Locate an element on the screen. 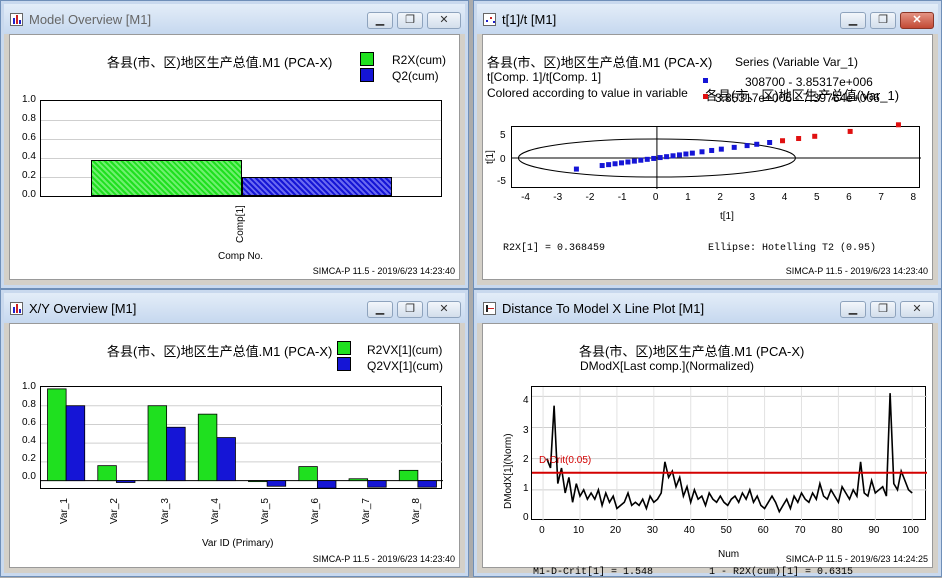 The image size is (942, 578). model-overview-titlebar: Model Overview [M1] ▁ ❐ ✕ is located at coordinates (234, 19).